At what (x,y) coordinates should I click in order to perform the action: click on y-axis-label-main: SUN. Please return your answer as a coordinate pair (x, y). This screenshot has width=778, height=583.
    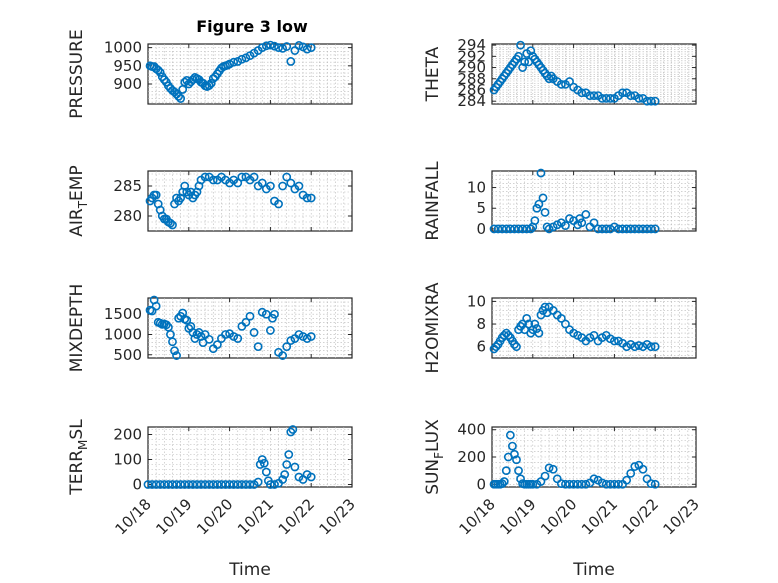
    Looking at the image, I should click on (433, 477).